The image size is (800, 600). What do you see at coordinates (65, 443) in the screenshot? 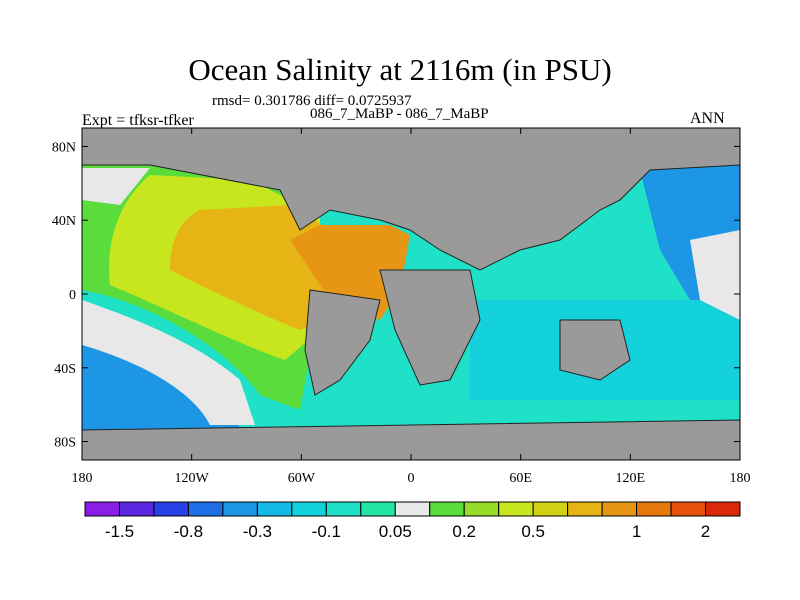
I see `y-tick-label: 80S` at bounding box center [65, 443].